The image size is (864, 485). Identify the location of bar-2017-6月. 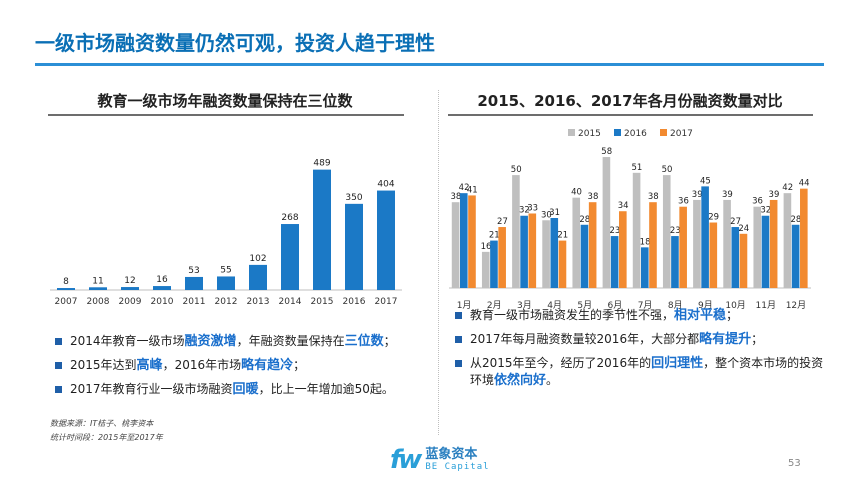
(623, 249).